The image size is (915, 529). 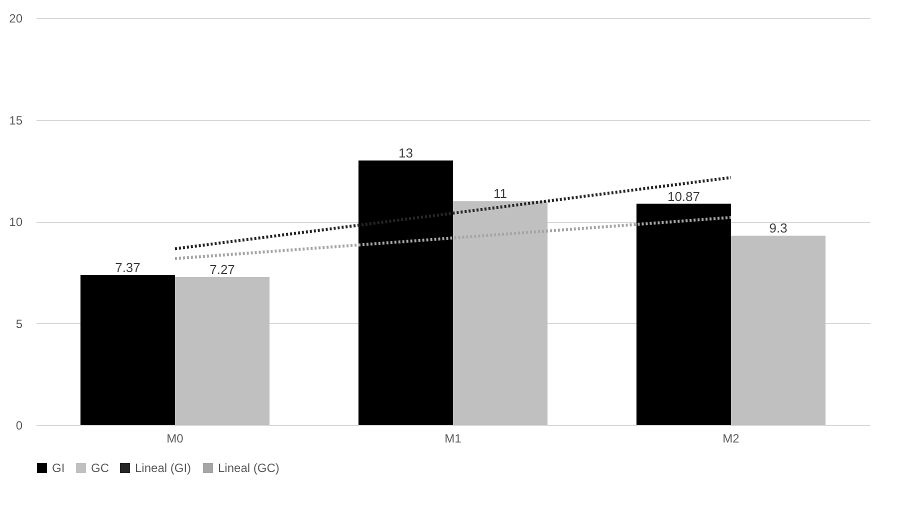 What do you see at coordinates (175, 439) in the screenshot?
I see `x-tick-label: M0` at bounding box center [175, 439].